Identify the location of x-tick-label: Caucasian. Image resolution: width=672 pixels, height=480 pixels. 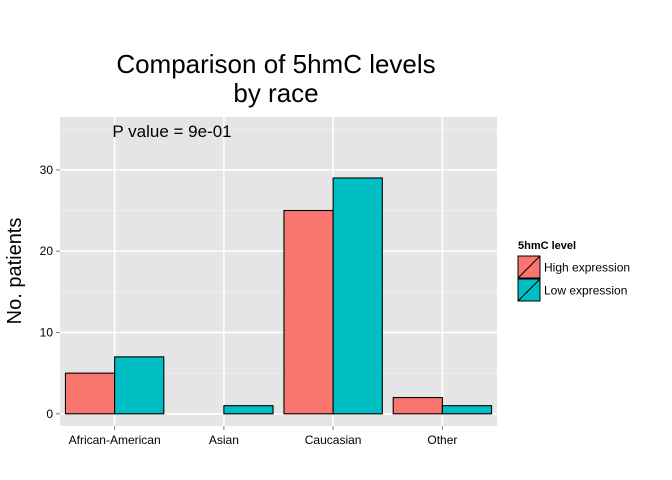
(333, 440).